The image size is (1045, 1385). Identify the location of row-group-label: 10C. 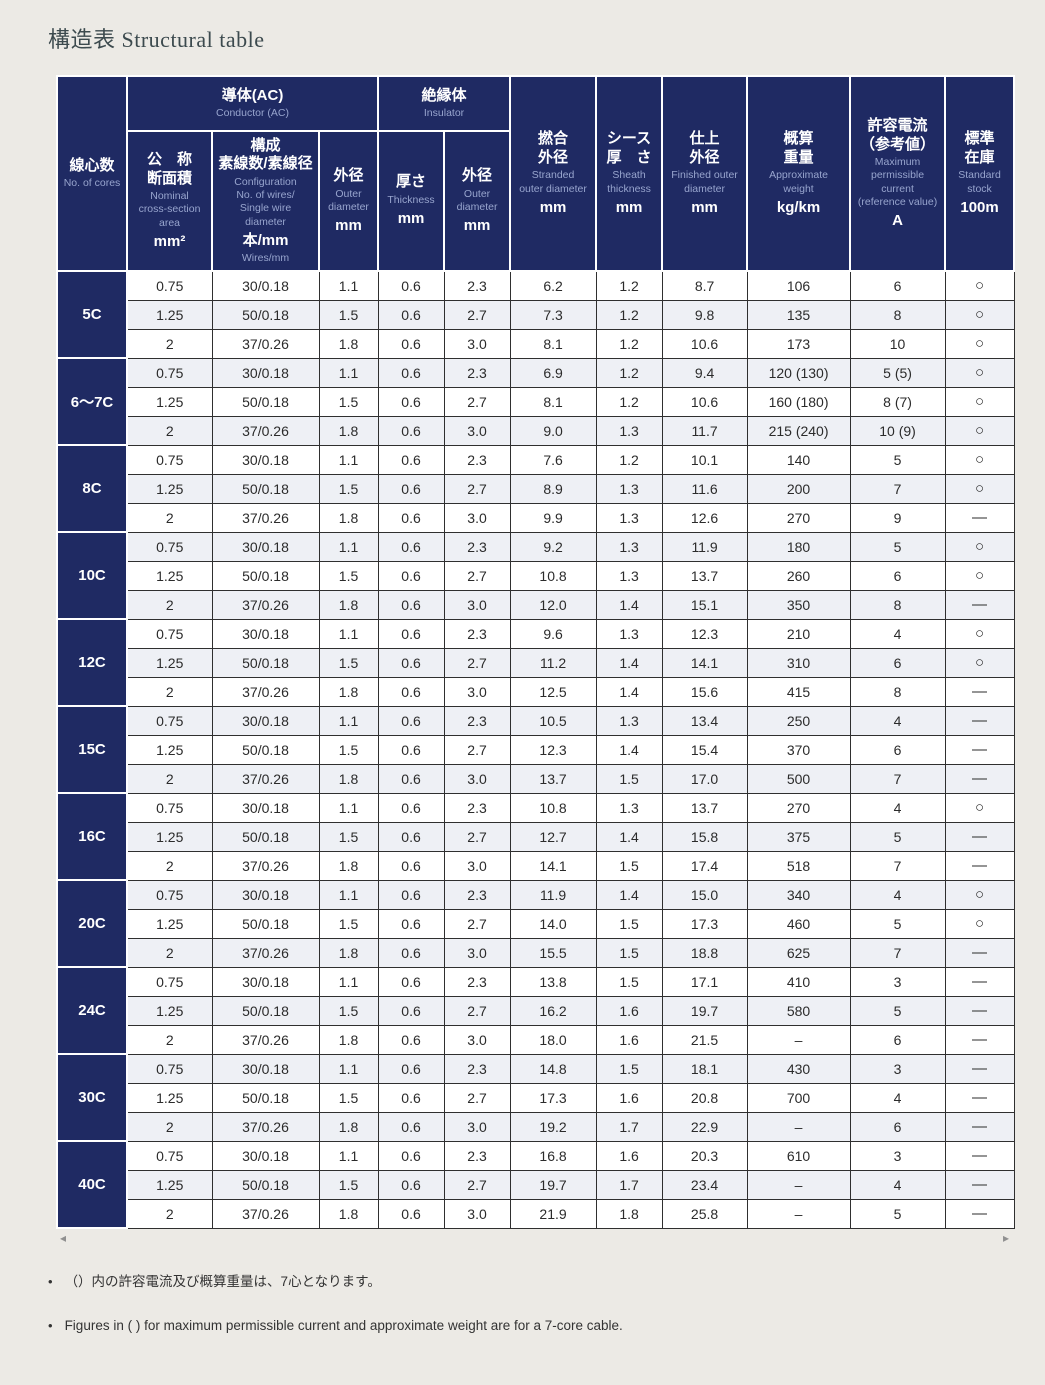
(92, 575).